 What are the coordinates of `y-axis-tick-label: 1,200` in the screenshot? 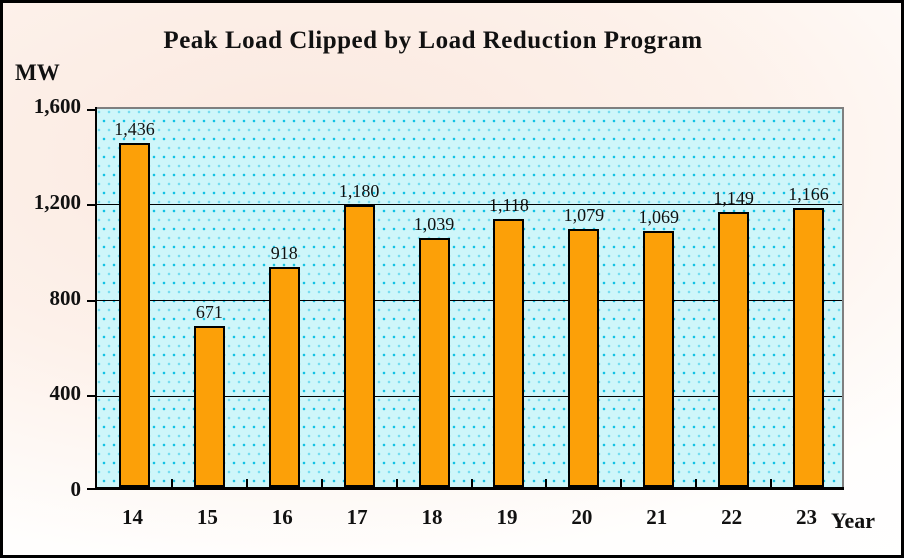 It's located at (57, 201).